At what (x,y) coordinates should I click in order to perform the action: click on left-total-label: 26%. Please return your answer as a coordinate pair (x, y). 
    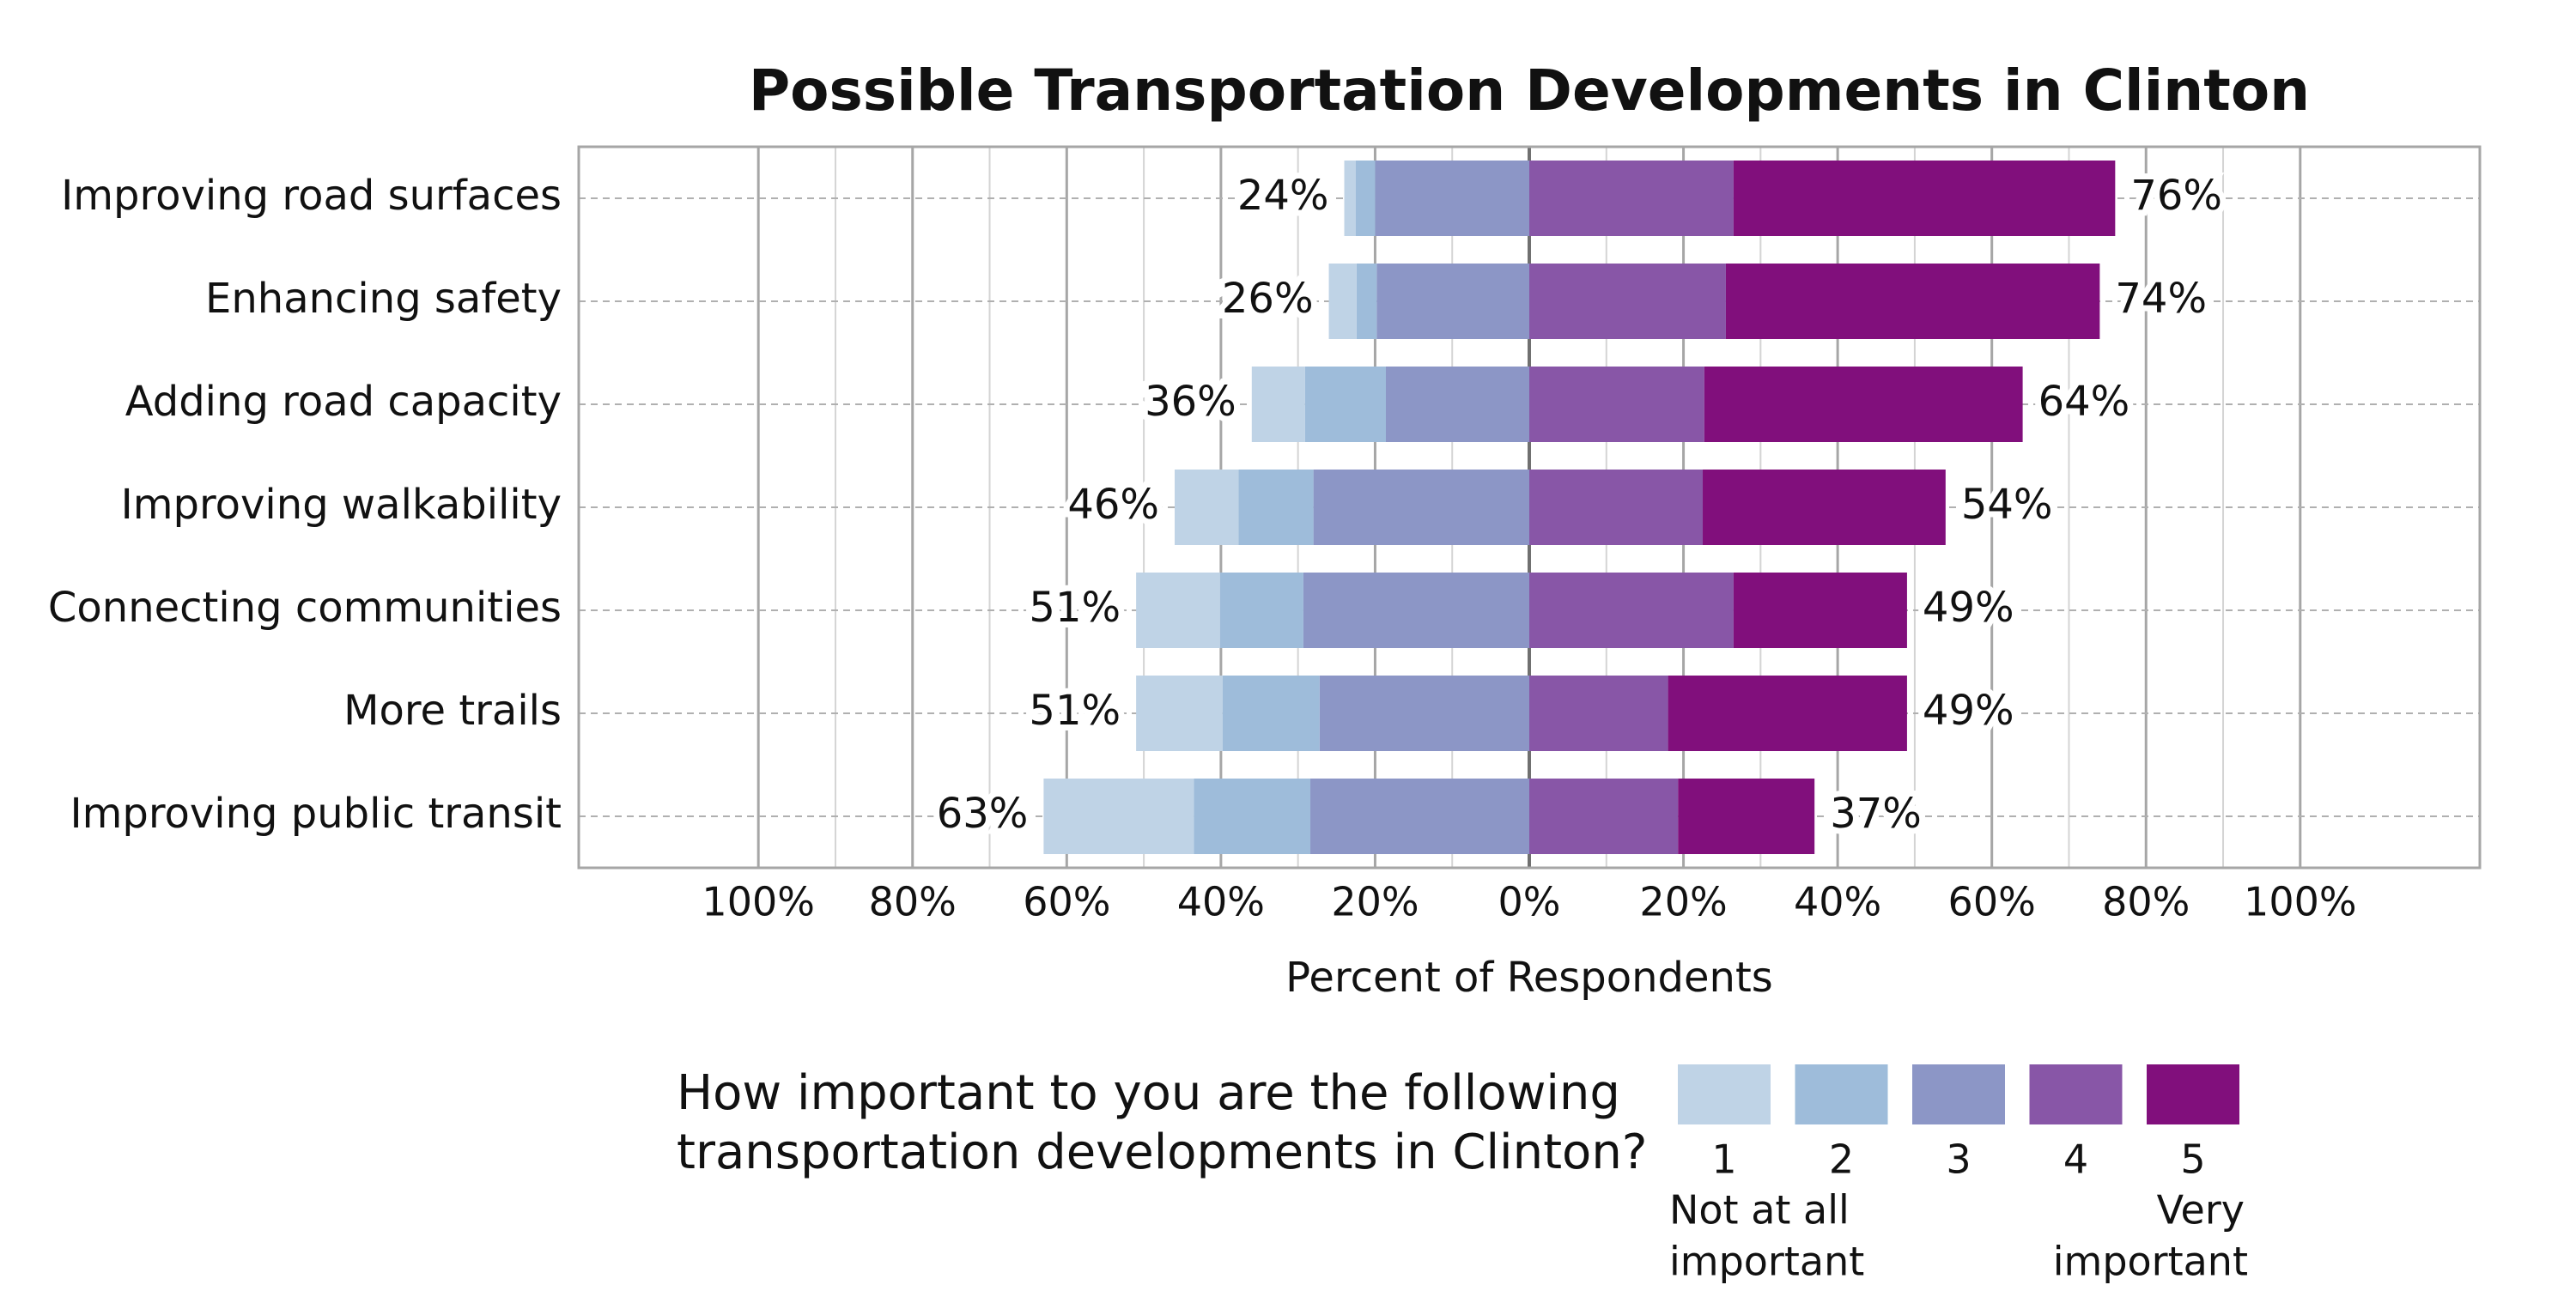
    Looking at the image, I should click on (1268, 299).